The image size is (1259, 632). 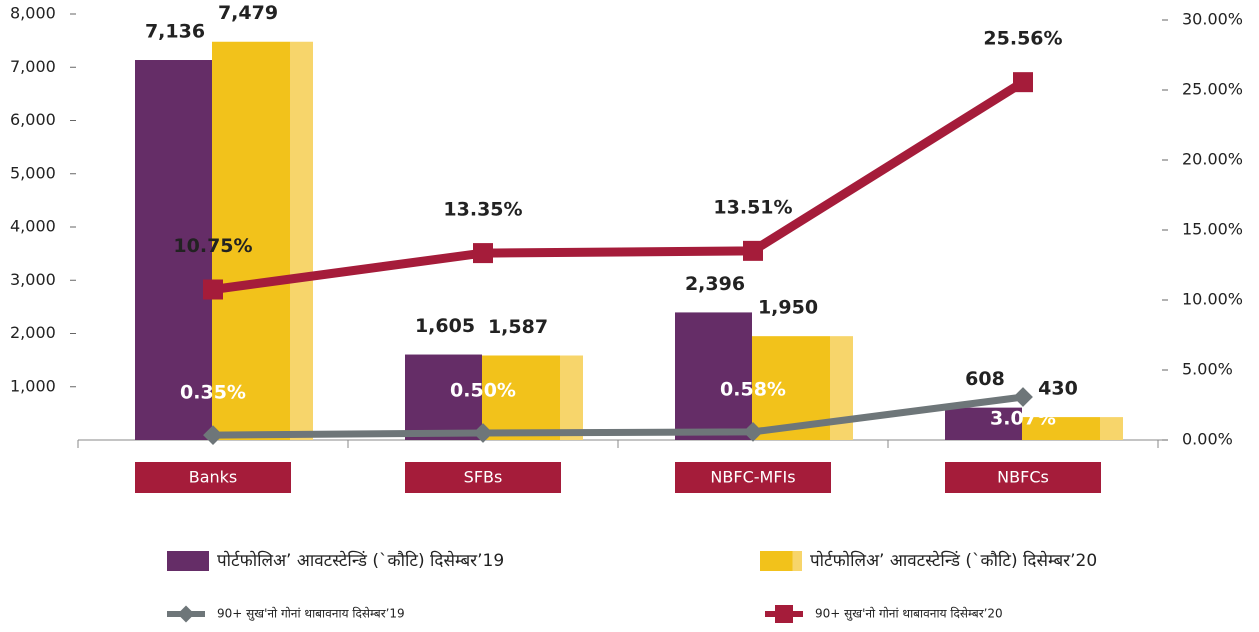 What do you see at coordinates (1212, 19) in the screenshot?
I see `y2-tick-label: 30.00%` at bounding box center [1212, 19].